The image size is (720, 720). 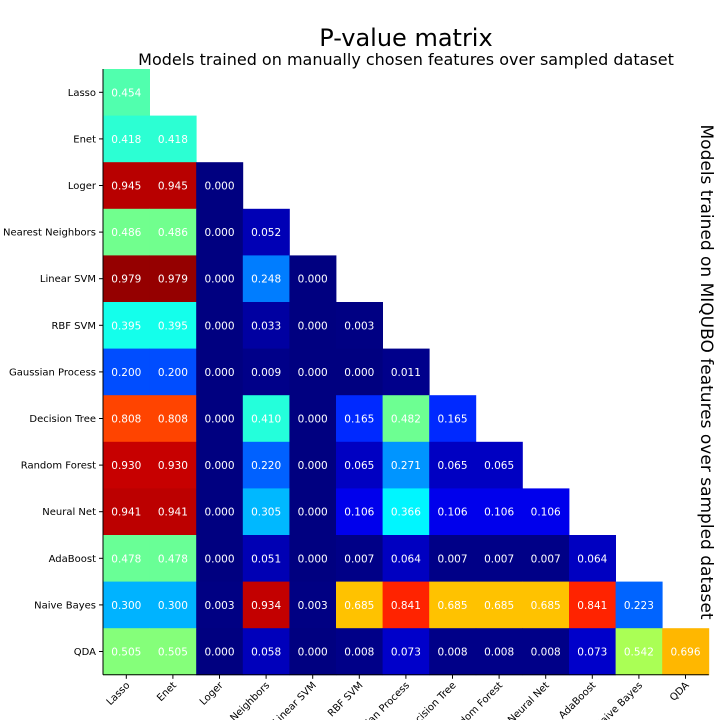 What do you see at coordinates (266, 233) in the screenshot?
I see `cell-value-label: 0.052` at bounding box center [266, 233].